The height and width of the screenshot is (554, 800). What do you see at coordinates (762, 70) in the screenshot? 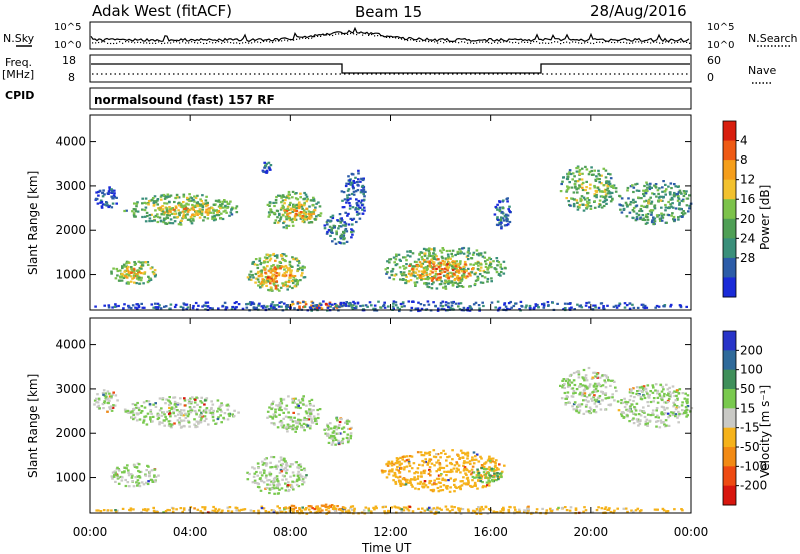
I see `nave-label: Nave` at bounding box center [762, 70].